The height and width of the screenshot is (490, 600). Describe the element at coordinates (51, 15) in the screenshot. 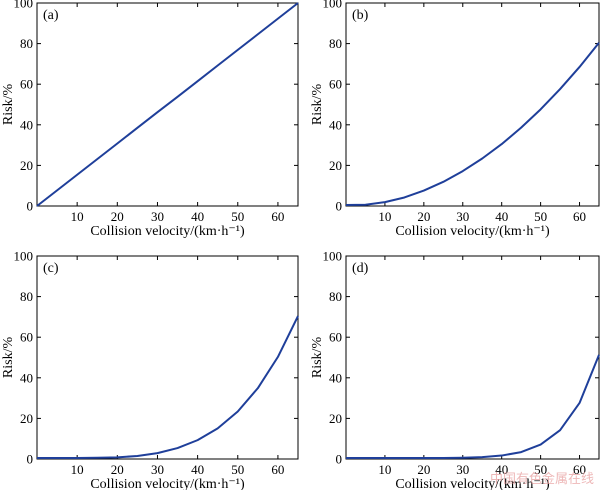

I see `panel-label: (a)` at that location.